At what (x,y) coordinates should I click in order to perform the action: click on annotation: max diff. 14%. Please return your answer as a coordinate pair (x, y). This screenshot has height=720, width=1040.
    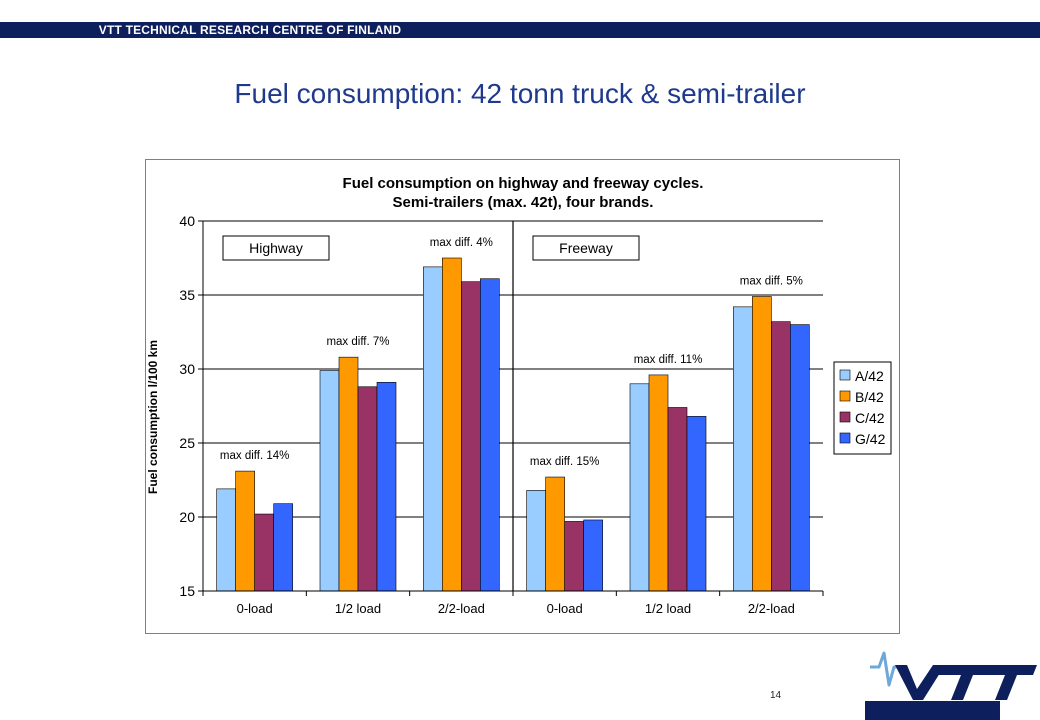
    Looking at the image, I should click on (254, 456).